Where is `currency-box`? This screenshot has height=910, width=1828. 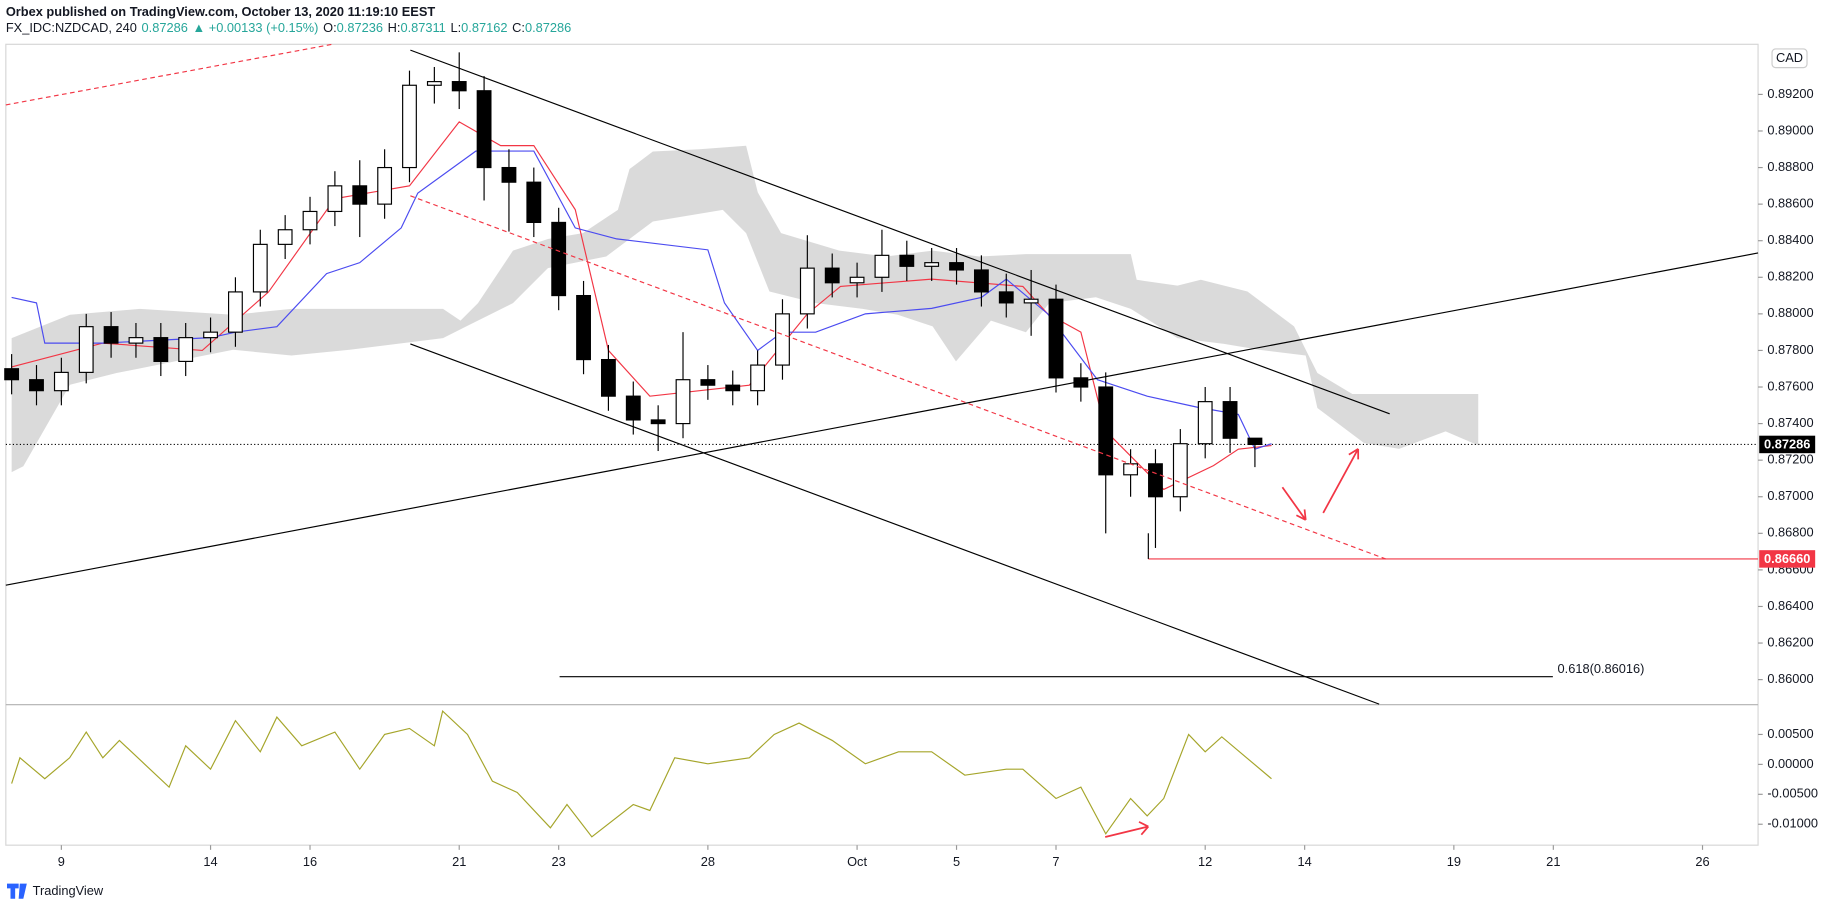
currency-box is located at coordinates (1789, 58).